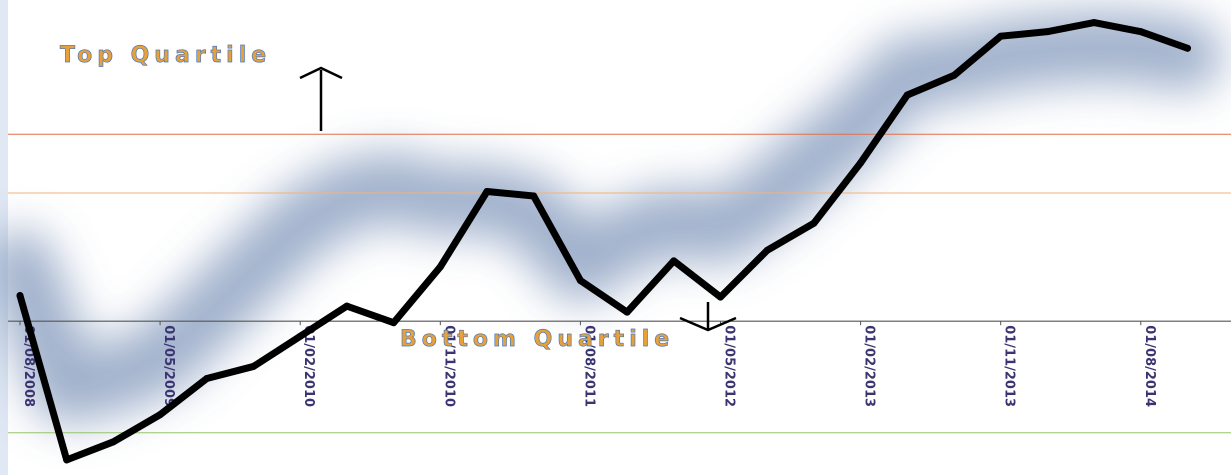 The width and height of the screenshot is (1231, 475). I want to click on x-tick-label: 01/05/2009, so click(168, 366).